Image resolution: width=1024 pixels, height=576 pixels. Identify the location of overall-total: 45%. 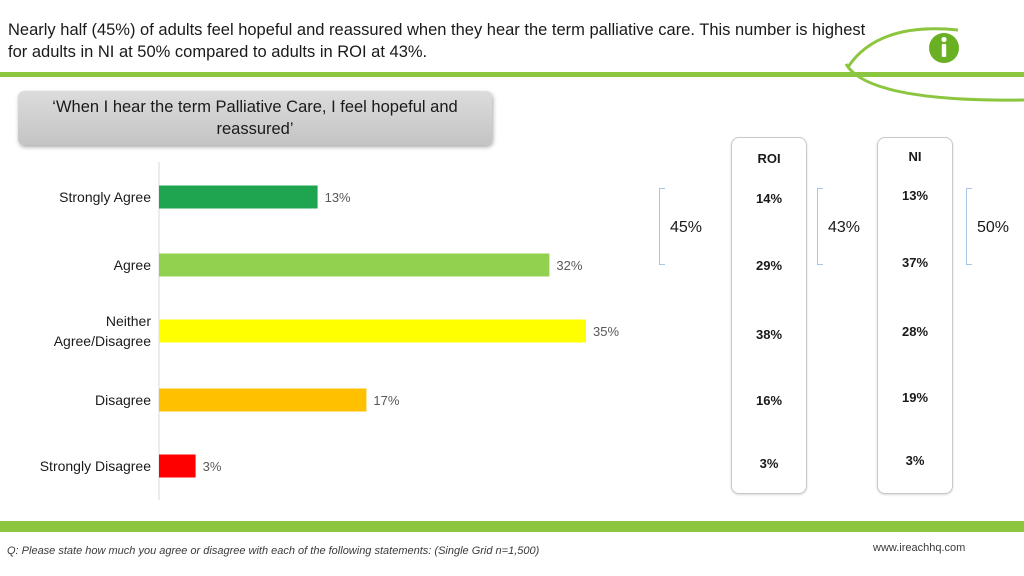
(686, 227).